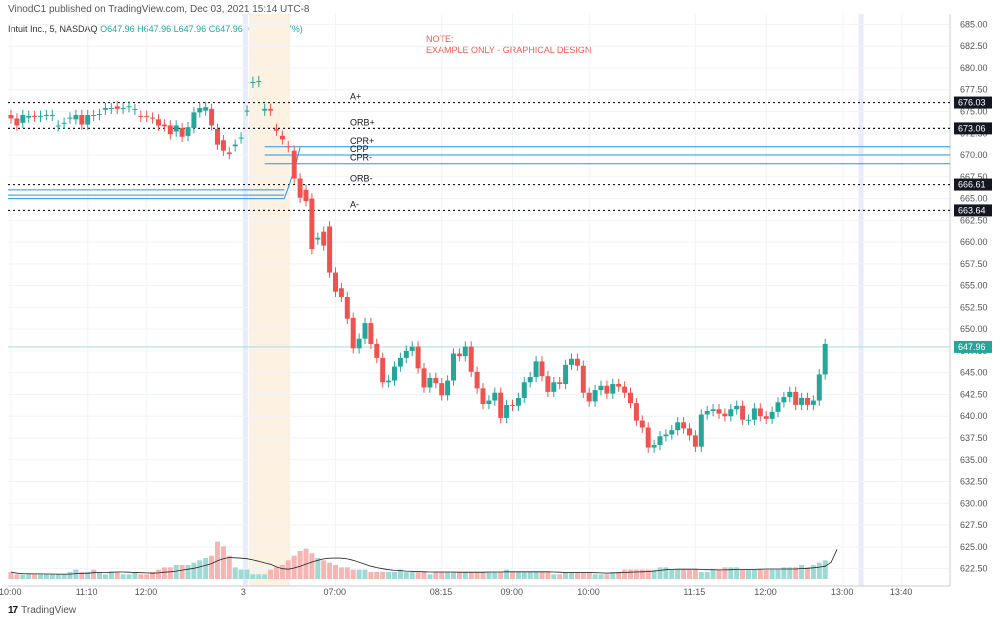  What do you see at coordinates (974, 394) in the screenshot?
I see `price-tick-label: 642.50` at bounding box center [974, 394].